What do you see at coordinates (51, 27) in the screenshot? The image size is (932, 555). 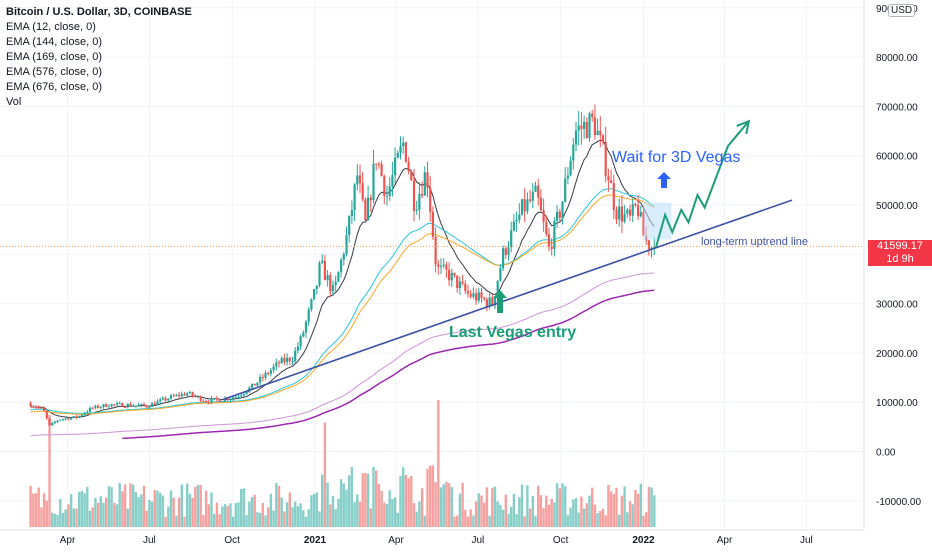 I see `indicator-ema12: EMA (12, close, 0)` at bounding box center [51, 27].